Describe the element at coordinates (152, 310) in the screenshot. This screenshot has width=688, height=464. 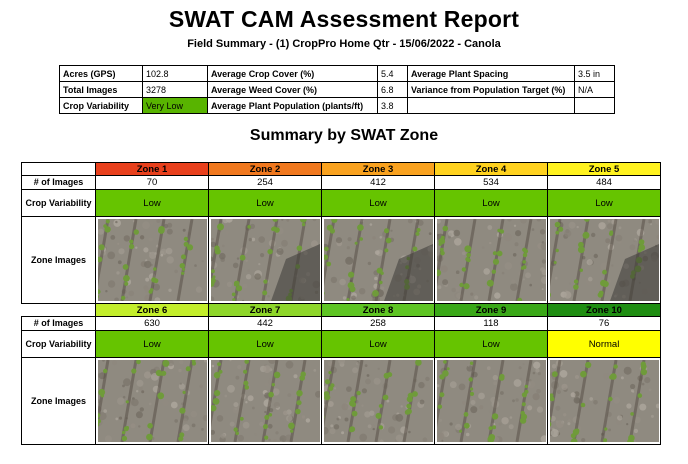
I see `zone-header: Zone 6` at that location.